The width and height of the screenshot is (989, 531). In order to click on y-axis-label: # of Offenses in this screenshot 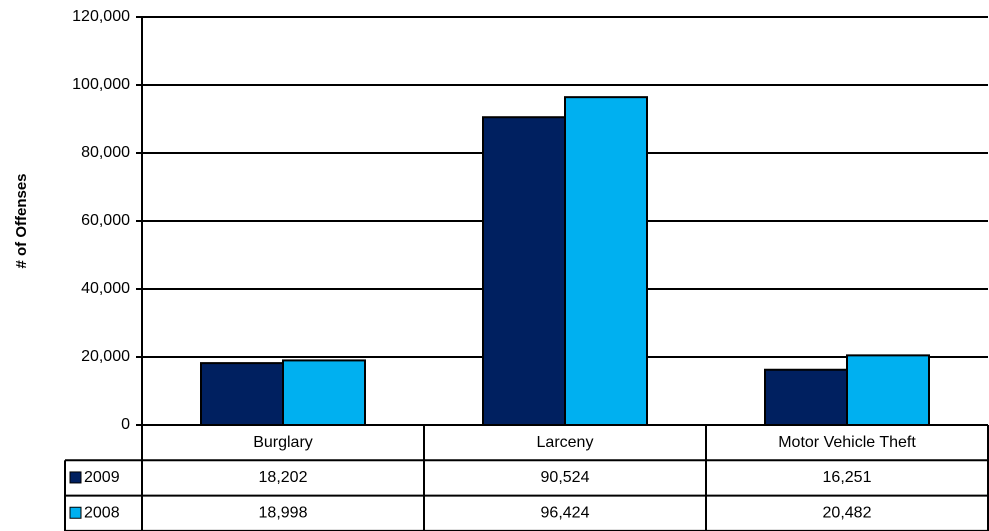, I will do `click(21, 220)`.